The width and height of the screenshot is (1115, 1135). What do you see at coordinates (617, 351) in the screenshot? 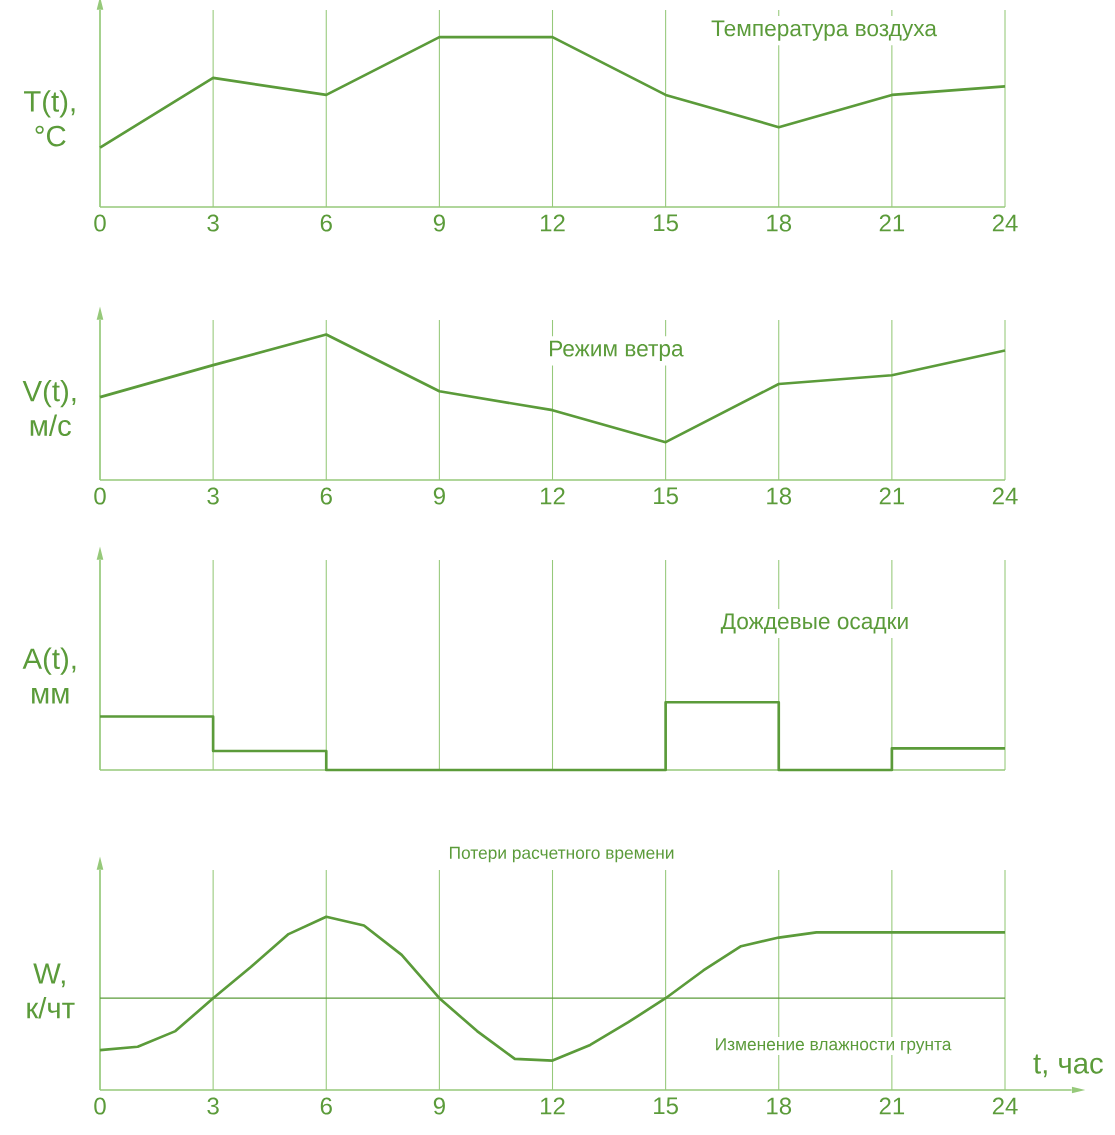
I see `chart-title: Режим ветра` at bounding box center [617, 351].